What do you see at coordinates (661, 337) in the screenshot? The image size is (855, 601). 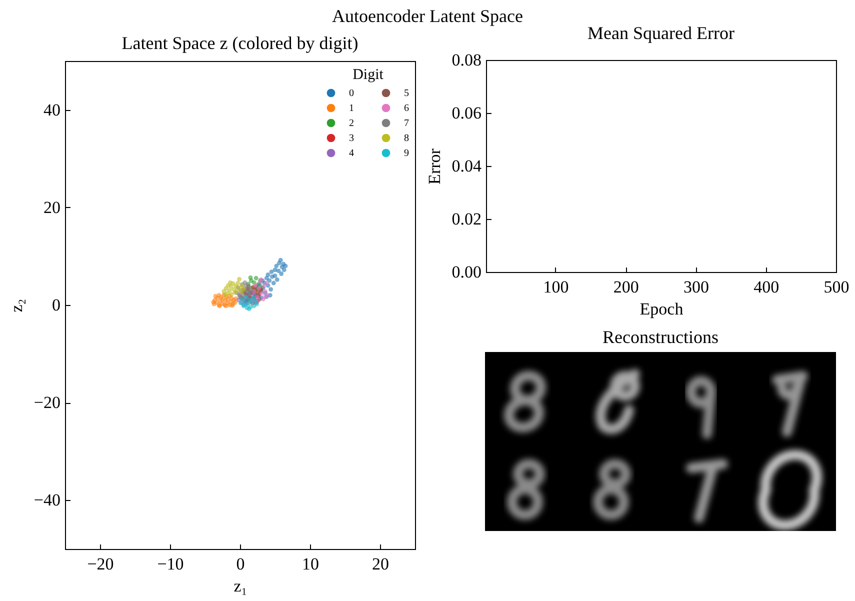 I see `text: Reconstructions` at bounding box center [661, 337].